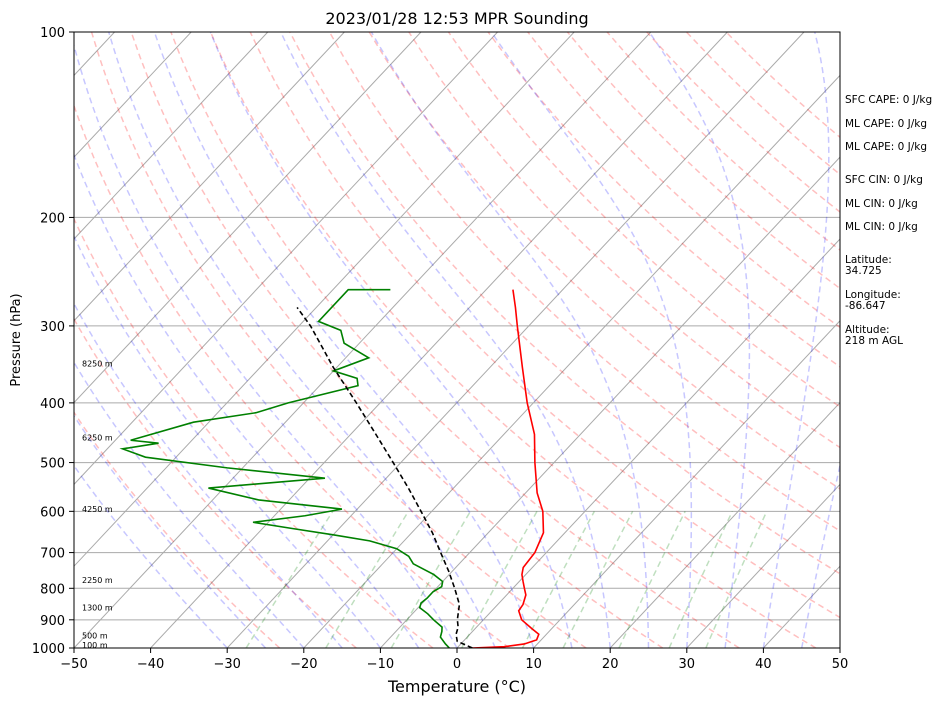 This screenshot has width=946, height=705. I want to click on altitude-stat: Altitude: 218 m AGL, so click(874, 335).